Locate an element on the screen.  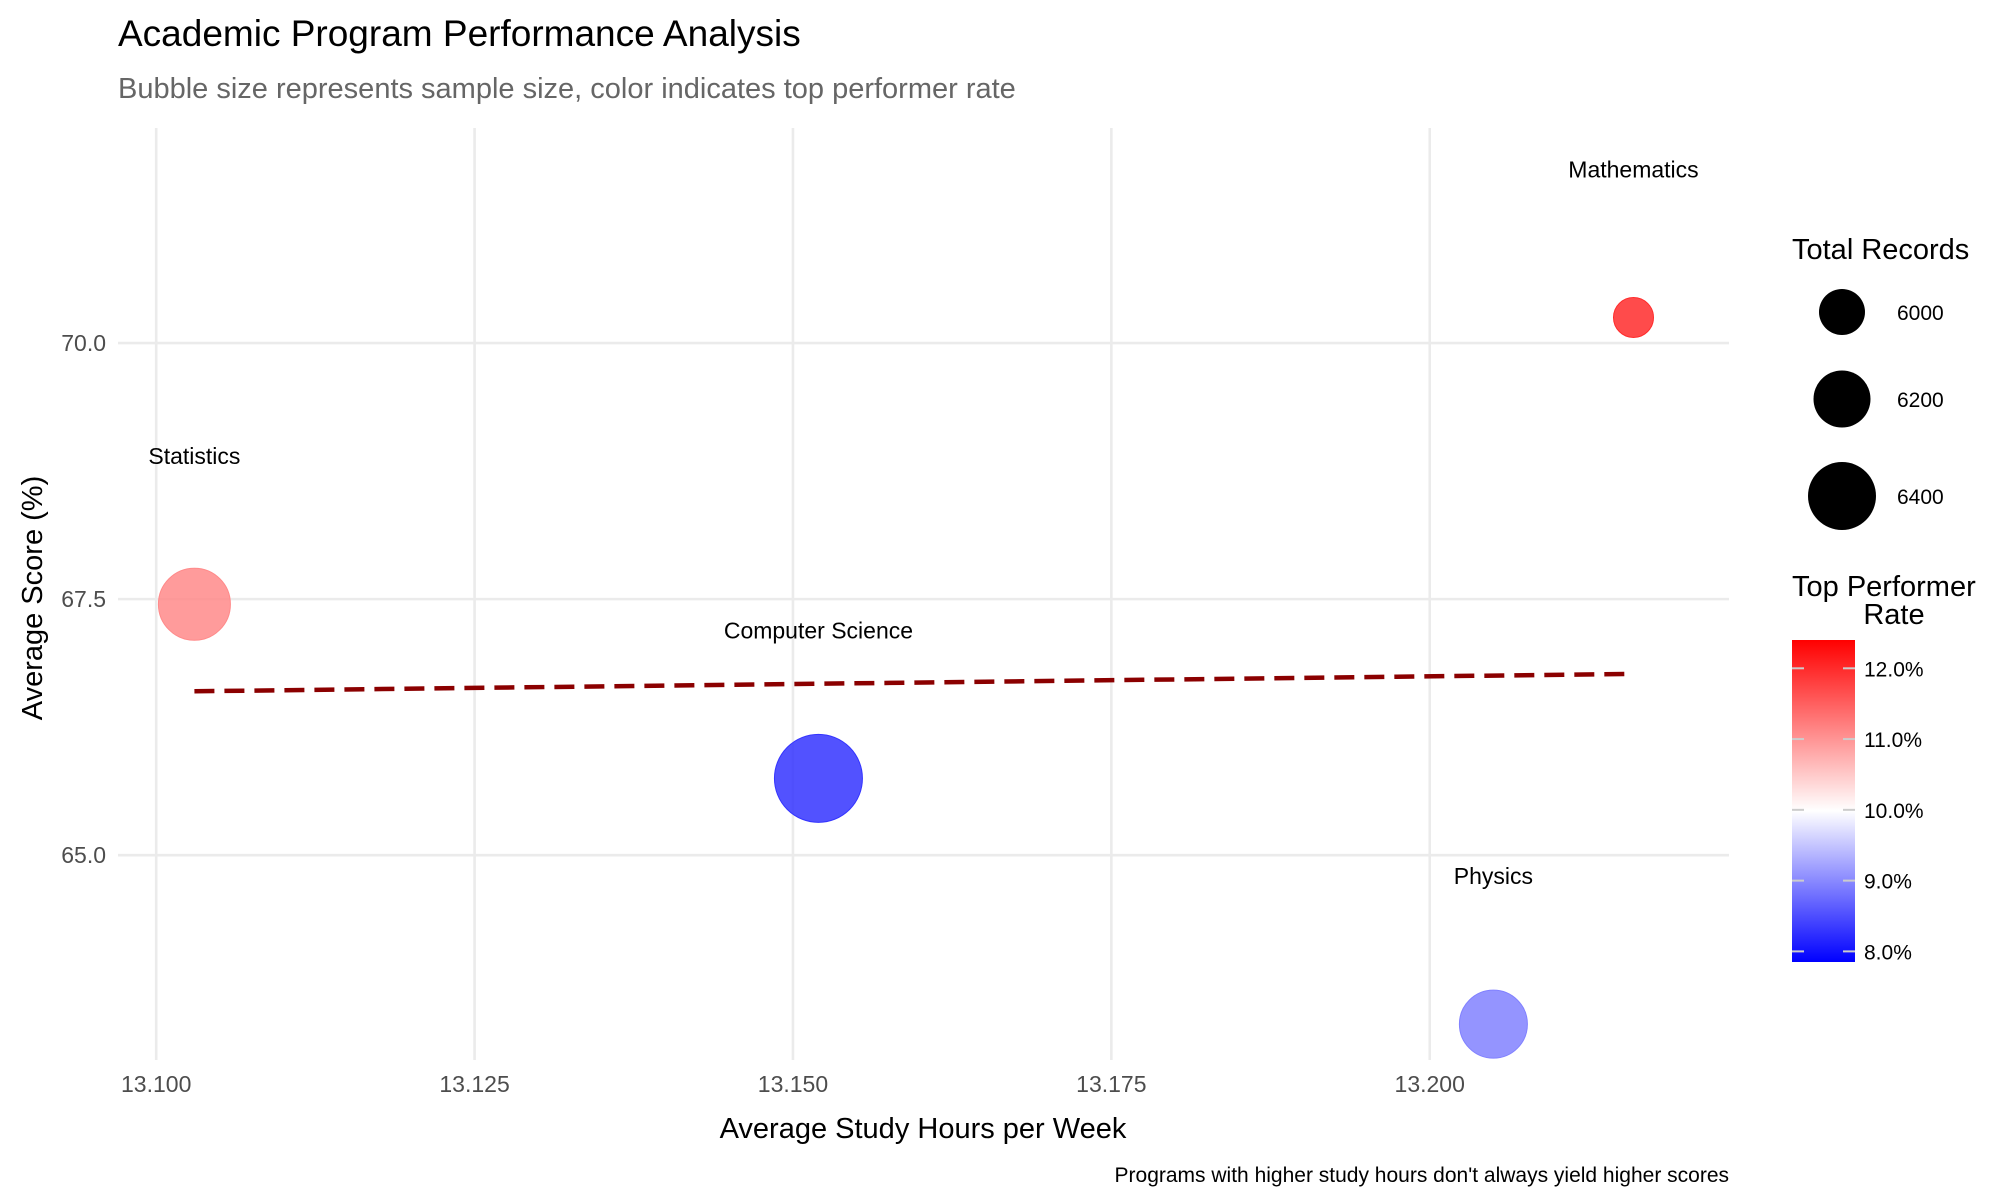
size-legend-label: 6400 is located at coordinates (1920, 497).